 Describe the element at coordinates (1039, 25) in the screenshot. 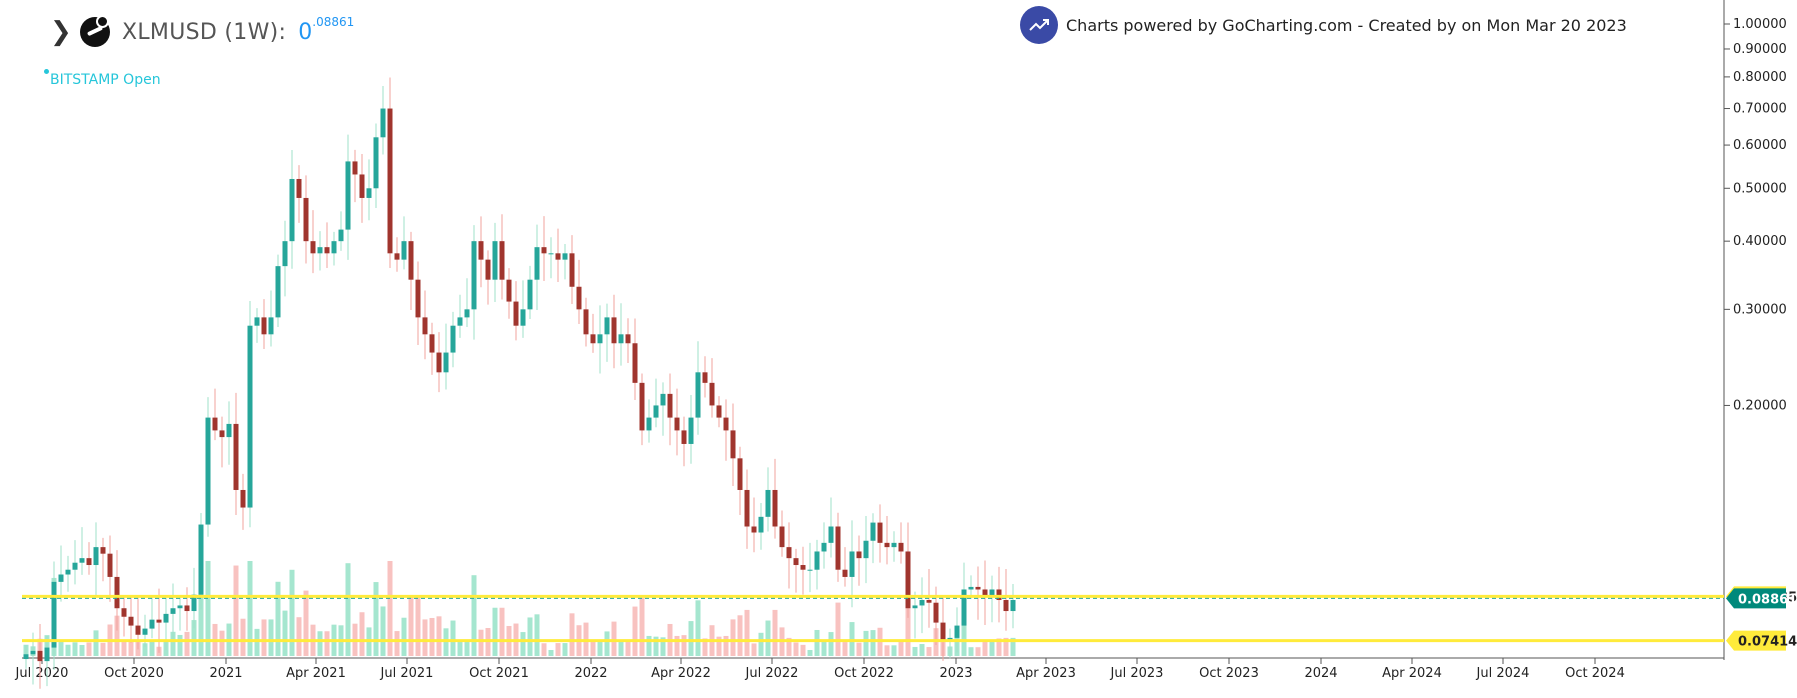

I see `gocharting-logo-icon` at that location.